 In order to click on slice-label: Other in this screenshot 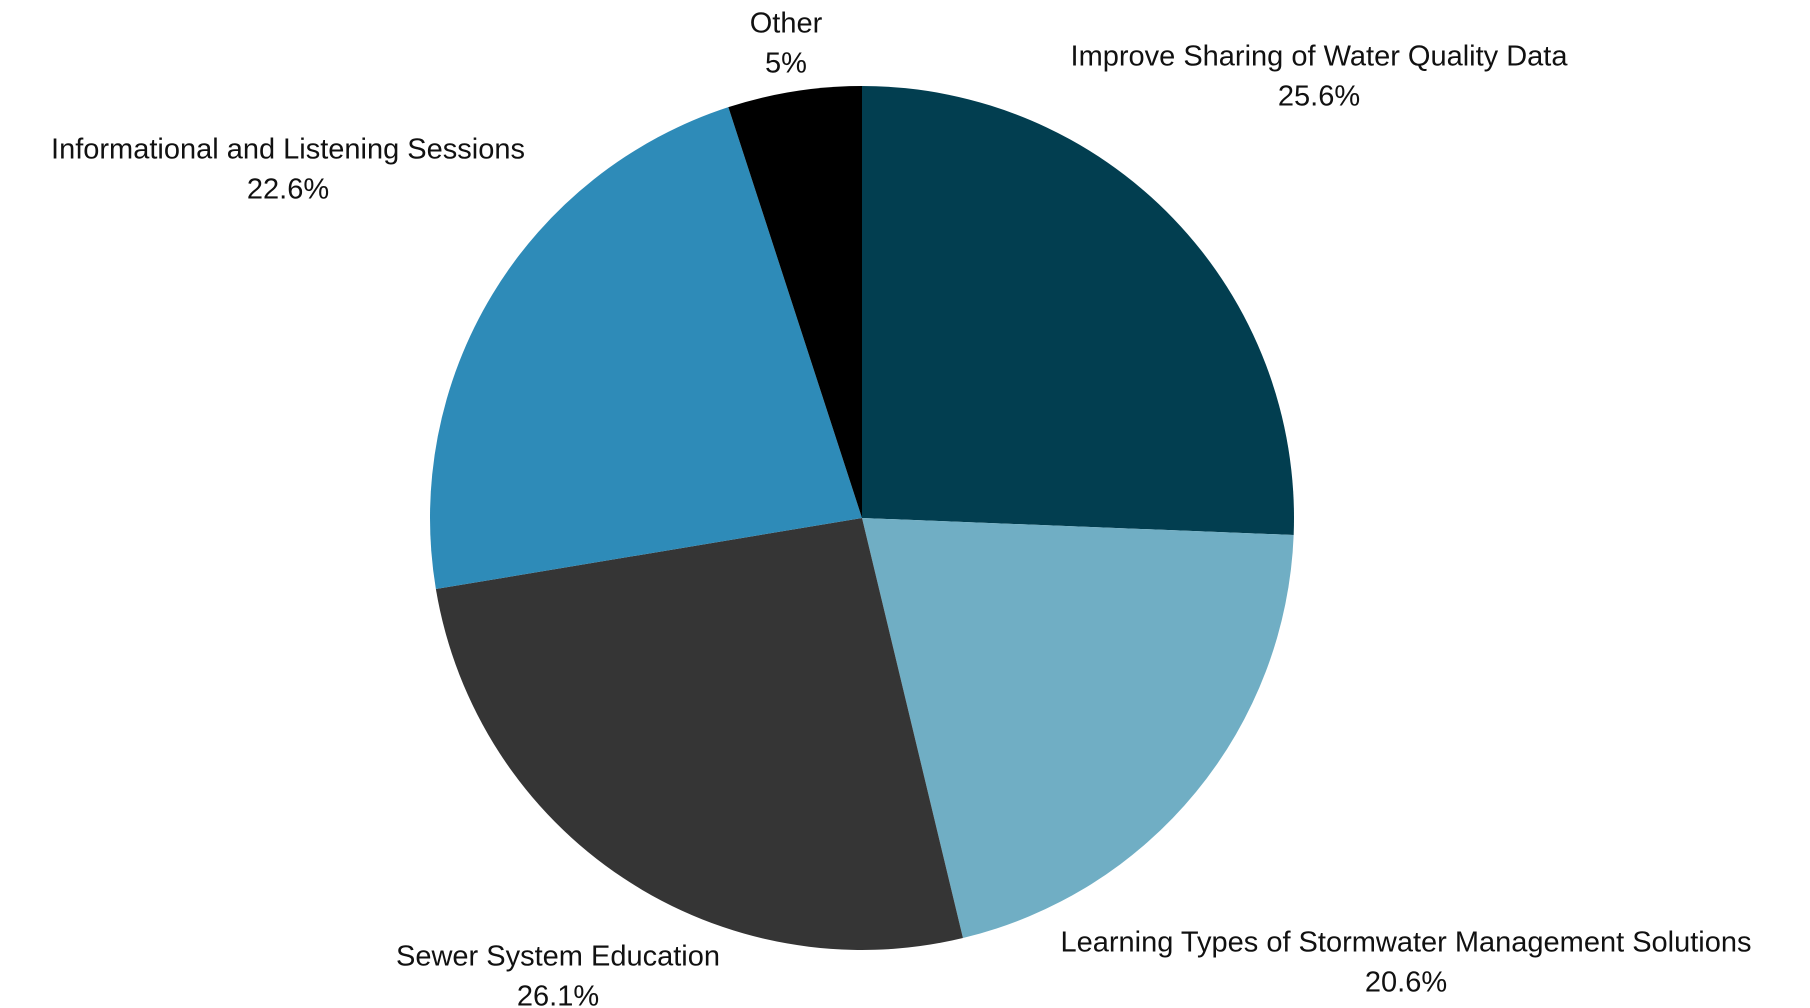, I will do `click(786, 24)`.